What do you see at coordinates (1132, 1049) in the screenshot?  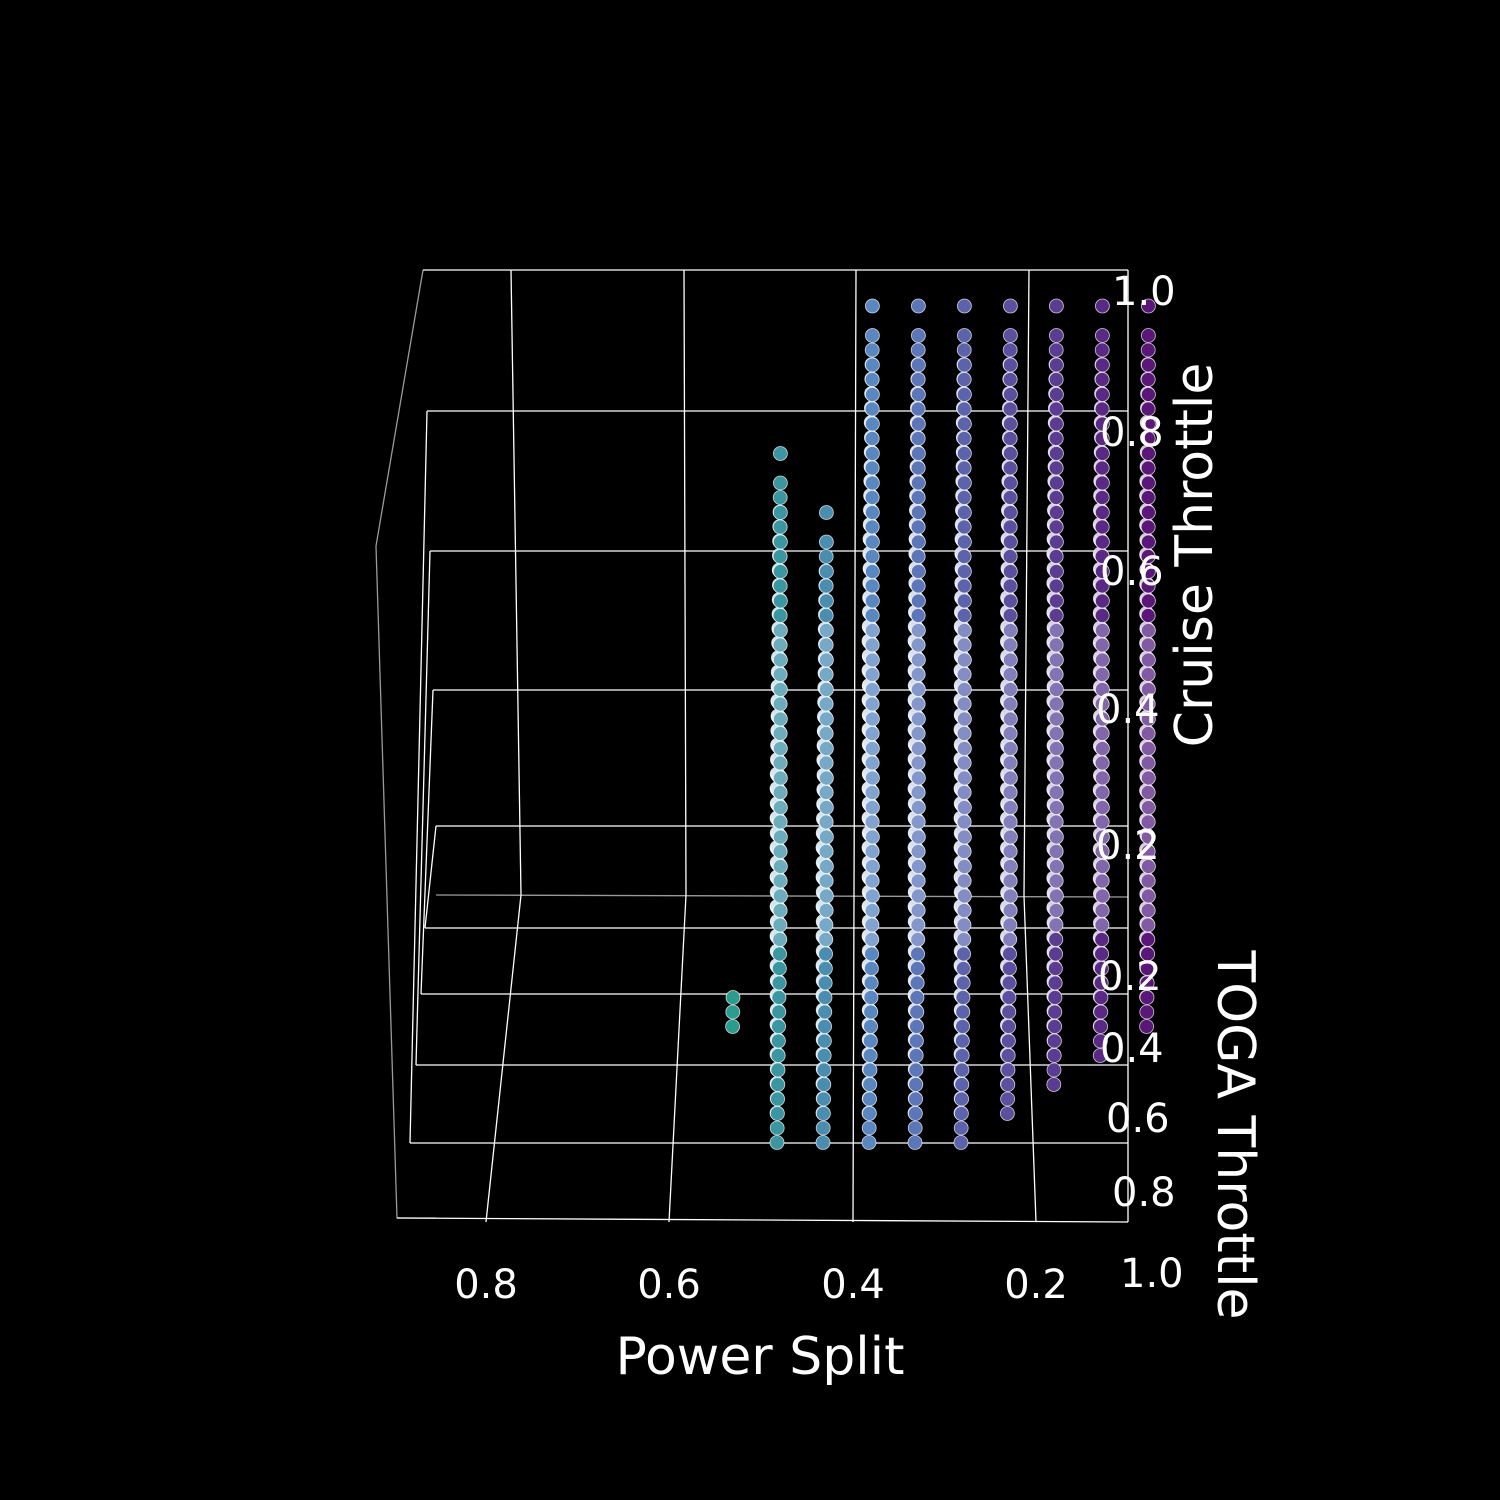 I see `y-tick-label: 0.4` at bounding box center [1132, 1049].